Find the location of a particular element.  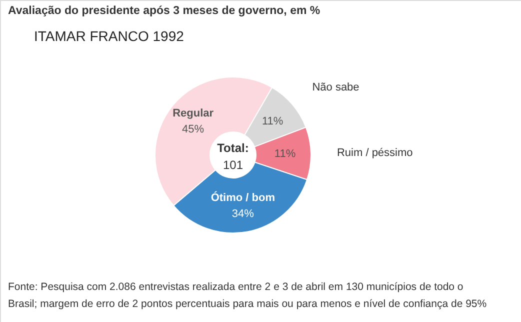

source-note: Fonte: Pesquisa com 2.086 entrevistas realizada entre 2 e 3 de abril em 130 municípios de todo o Brasil; margem de erro de 2 pontos percentuais para mais ou para menos e nível de confiança de 95% is located at coordinates (247, 295).